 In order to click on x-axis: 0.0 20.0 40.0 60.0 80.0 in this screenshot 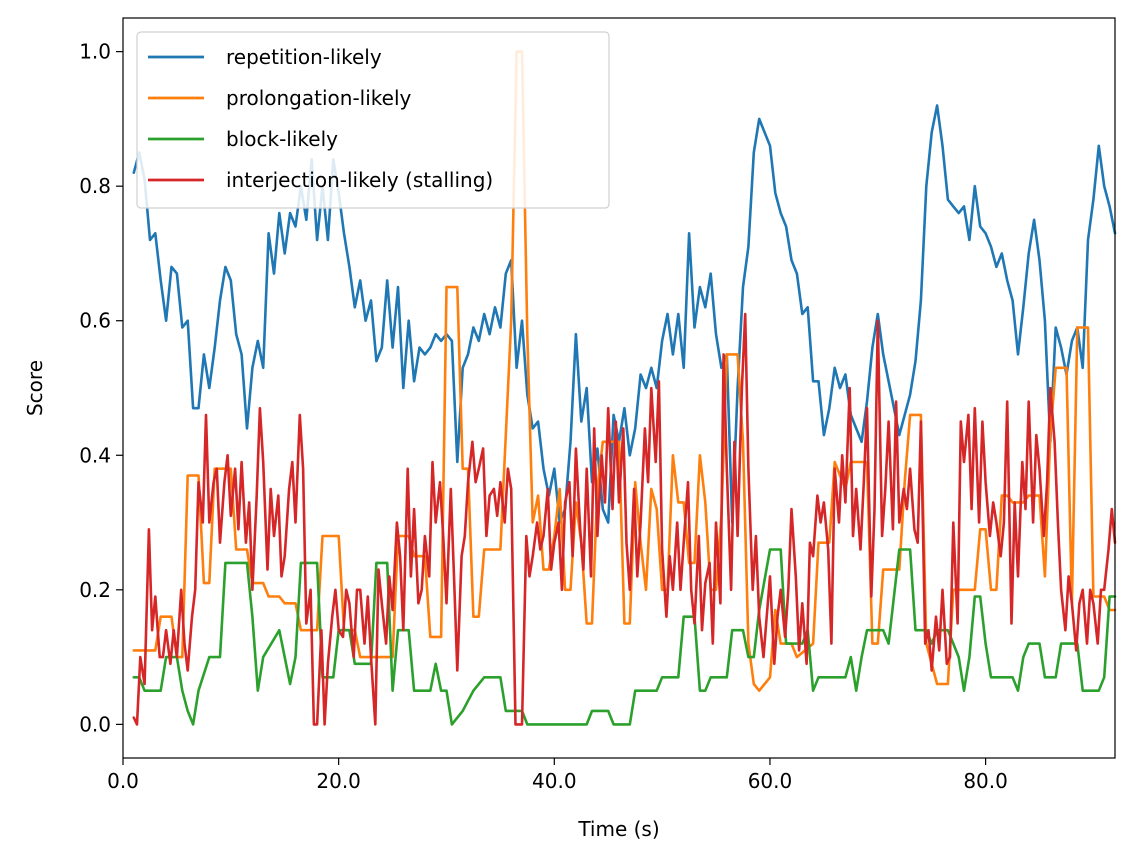, I will do `click(557, 775)`.